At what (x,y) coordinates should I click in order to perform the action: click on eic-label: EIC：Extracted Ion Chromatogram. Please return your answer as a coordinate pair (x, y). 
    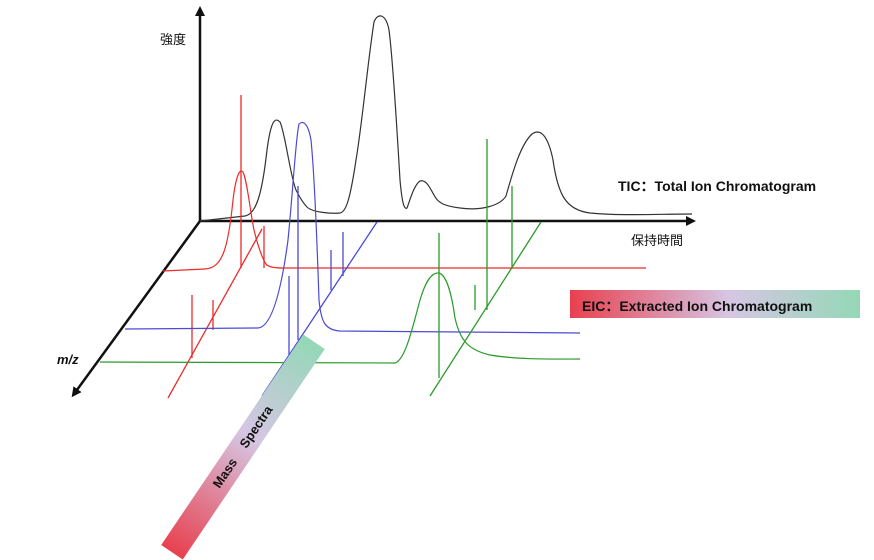
    Looking at the image, I should click on (697, 306).